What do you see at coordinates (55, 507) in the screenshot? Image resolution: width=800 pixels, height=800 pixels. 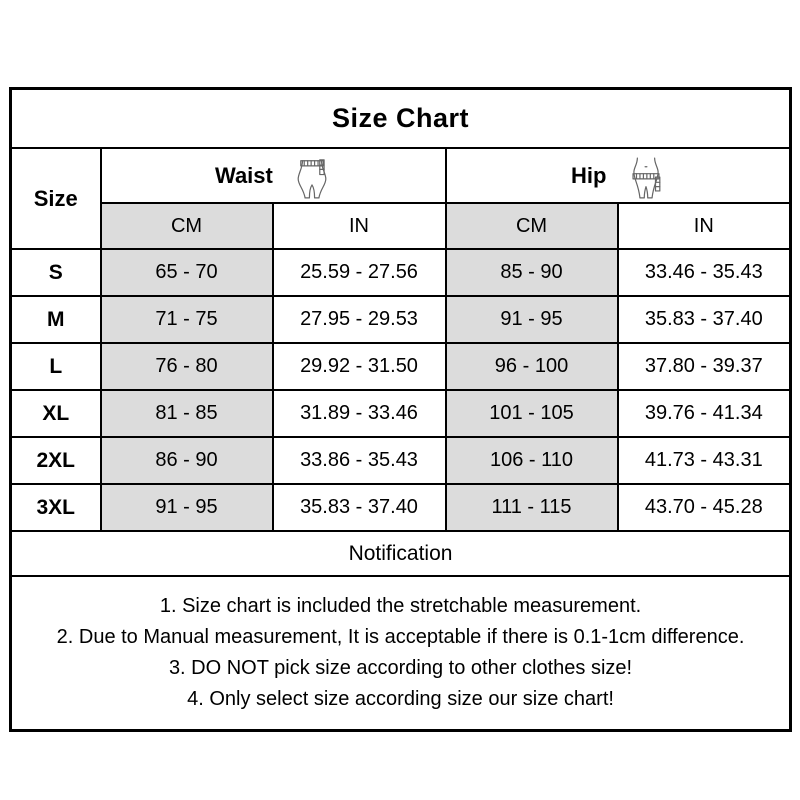 I see `size-cell: 3XL` at bounding box center [55, 507].